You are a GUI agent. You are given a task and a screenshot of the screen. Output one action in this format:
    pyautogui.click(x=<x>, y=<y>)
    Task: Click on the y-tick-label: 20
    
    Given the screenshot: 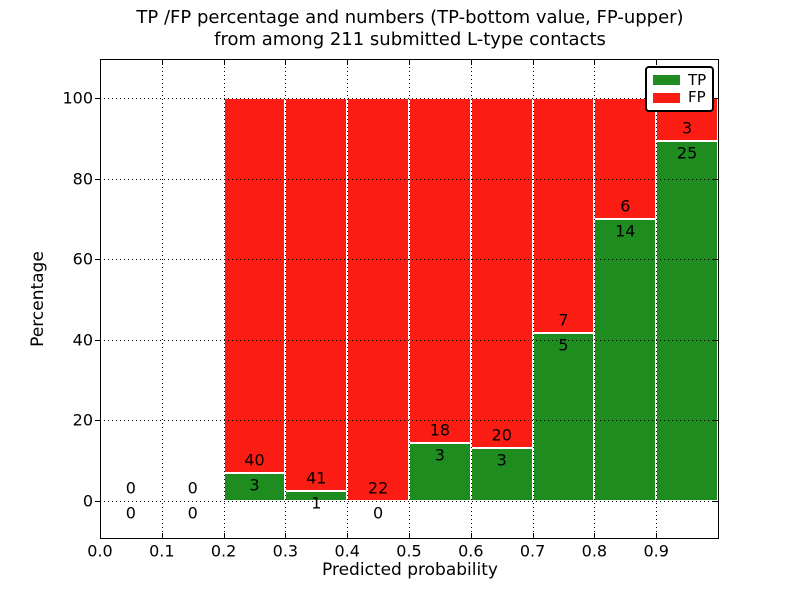 What is the action you would take?
    pyautogui.click(x=82, y=420)
    